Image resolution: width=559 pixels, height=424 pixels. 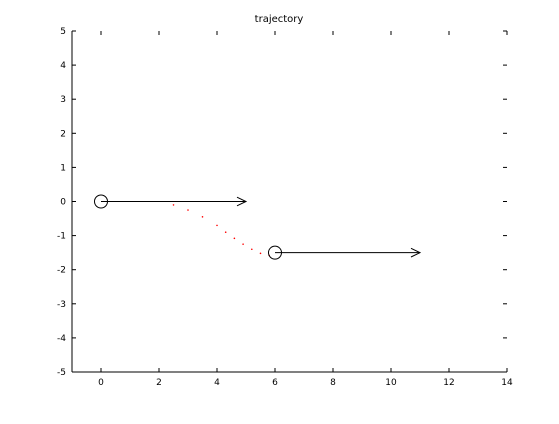 I want to click on y-tick-label: 5, so click(x=63, y=32).